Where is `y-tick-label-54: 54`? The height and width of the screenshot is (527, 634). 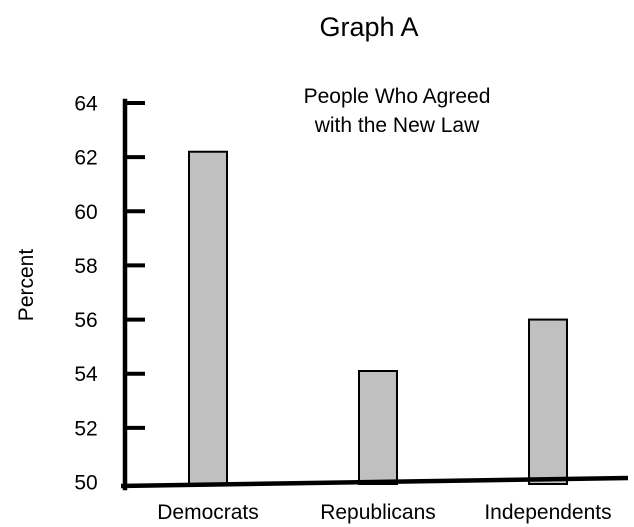
y-tick-label-54: 54 is located at coordinates (86, 374).